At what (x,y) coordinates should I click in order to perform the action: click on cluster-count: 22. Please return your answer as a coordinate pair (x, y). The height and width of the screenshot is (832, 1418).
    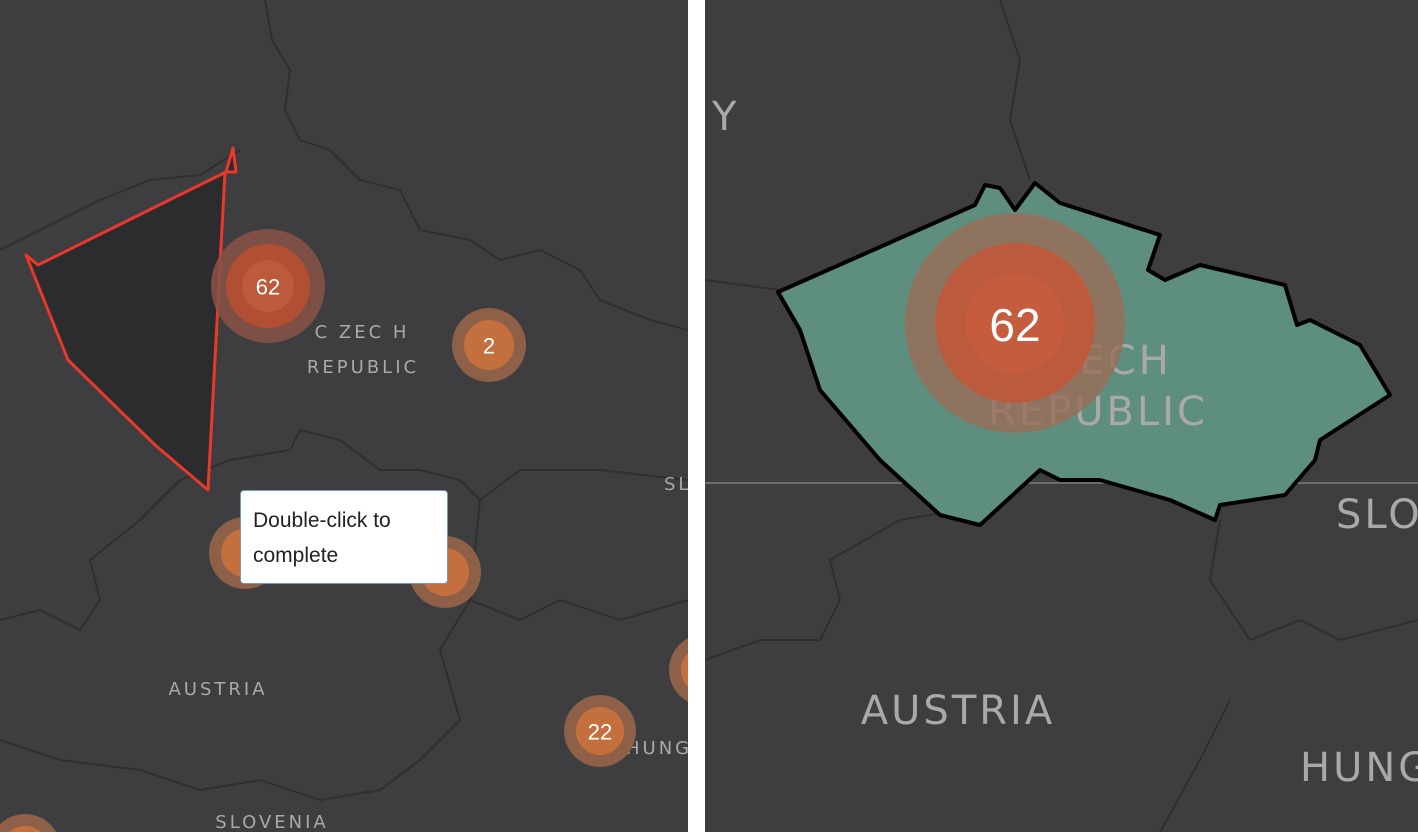
    Looking at the image, I should click on (600, 732).